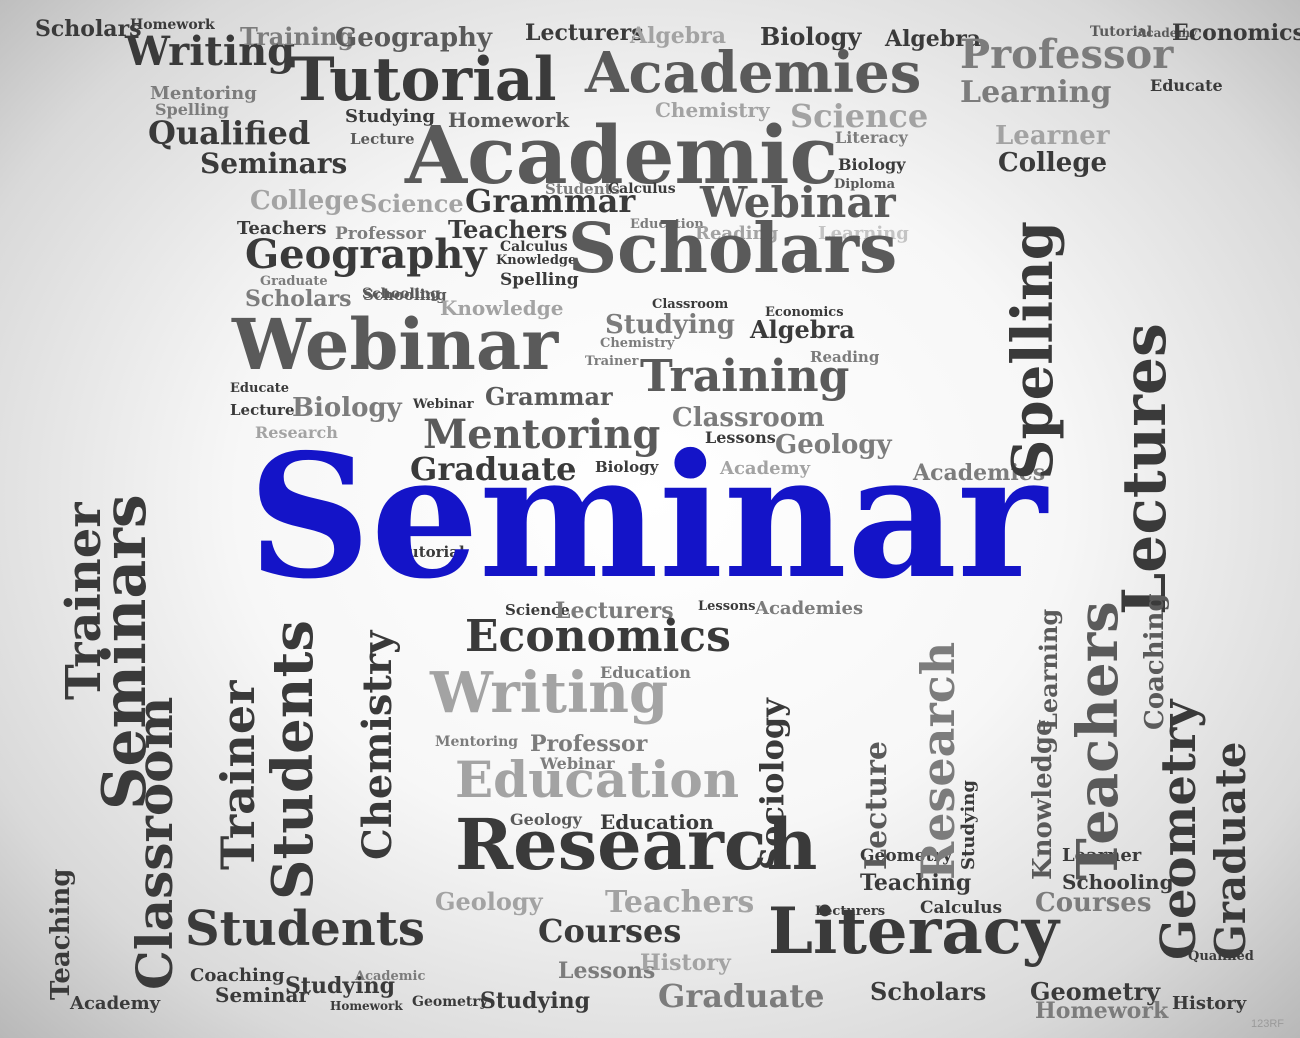  What do you see at coordinates (539, 280) in the screenshot?
I see `cloud-word-spelling: Spelling` at bounding box center [539, 280].